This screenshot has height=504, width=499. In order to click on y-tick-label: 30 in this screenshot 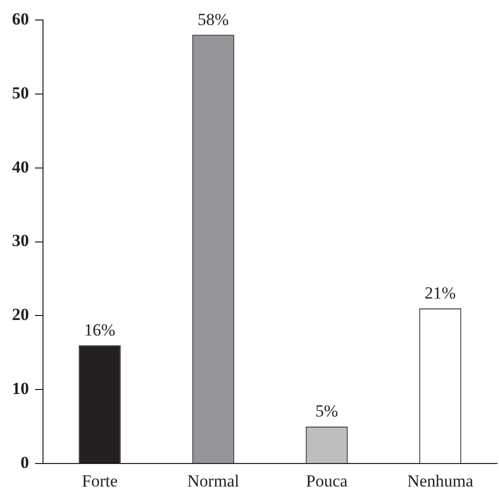, I will do `click(20, 240)`.